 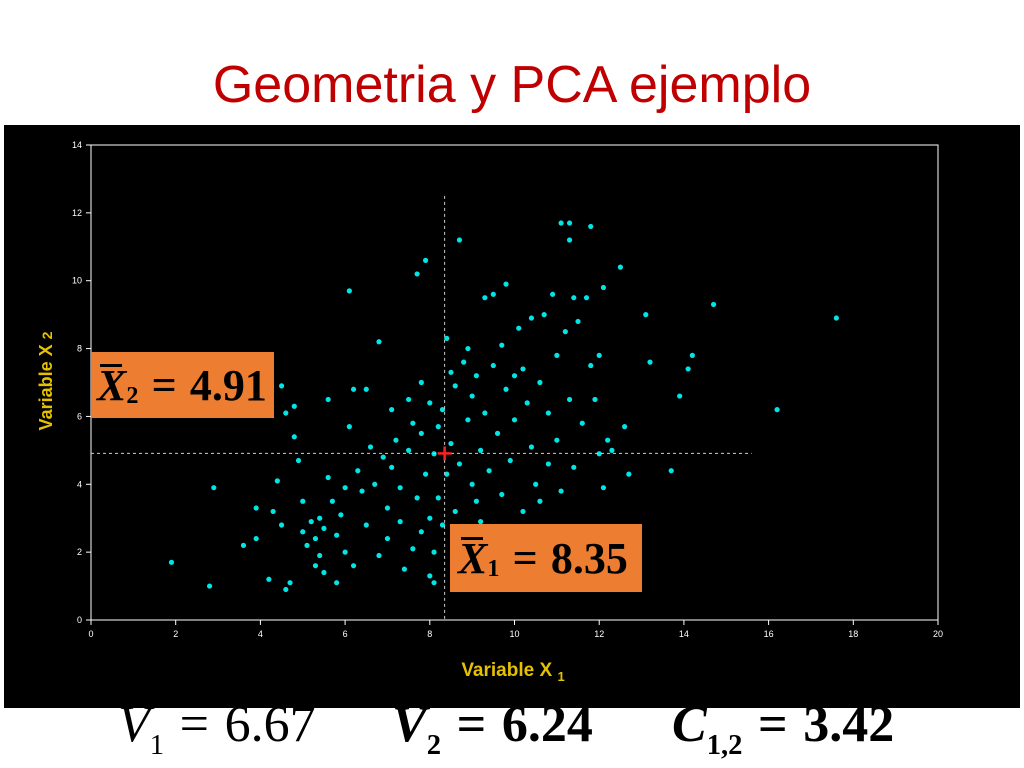 I want to click on formula-v1-symbol: V, so click(x=134, y=724).